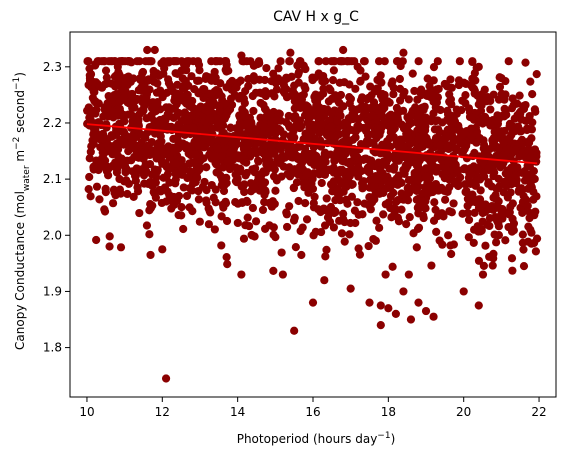 Image resolution: width=575 pixels, height=460 pixels. Describe the element at coordinates (316, 17) in the screenshot. I see `chart-title: CAV H x g_C` at that location.